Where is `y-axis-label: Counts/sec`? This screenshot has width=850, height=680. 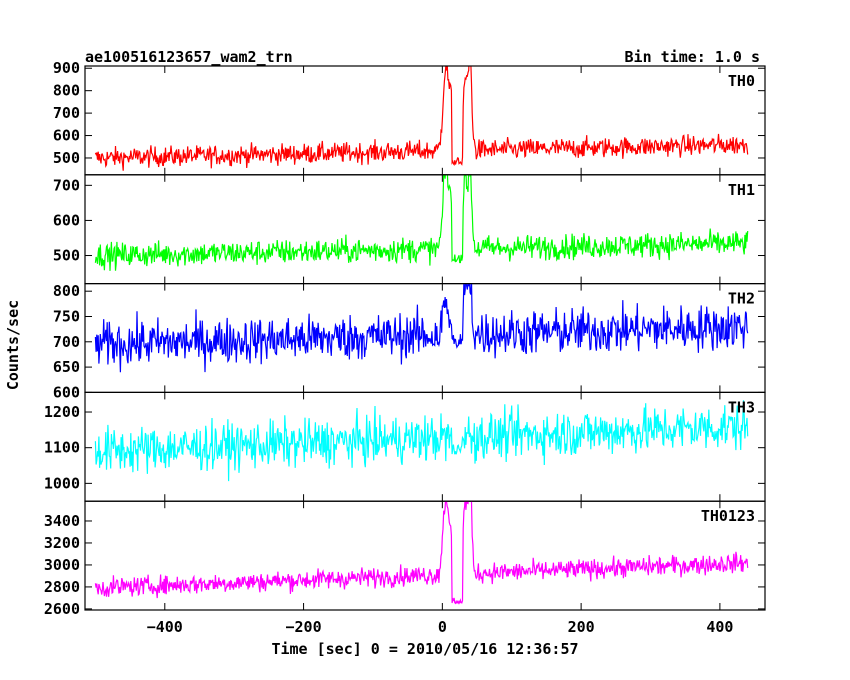 y-axis-label: Counts/sec is located at coordinates (13, 345).